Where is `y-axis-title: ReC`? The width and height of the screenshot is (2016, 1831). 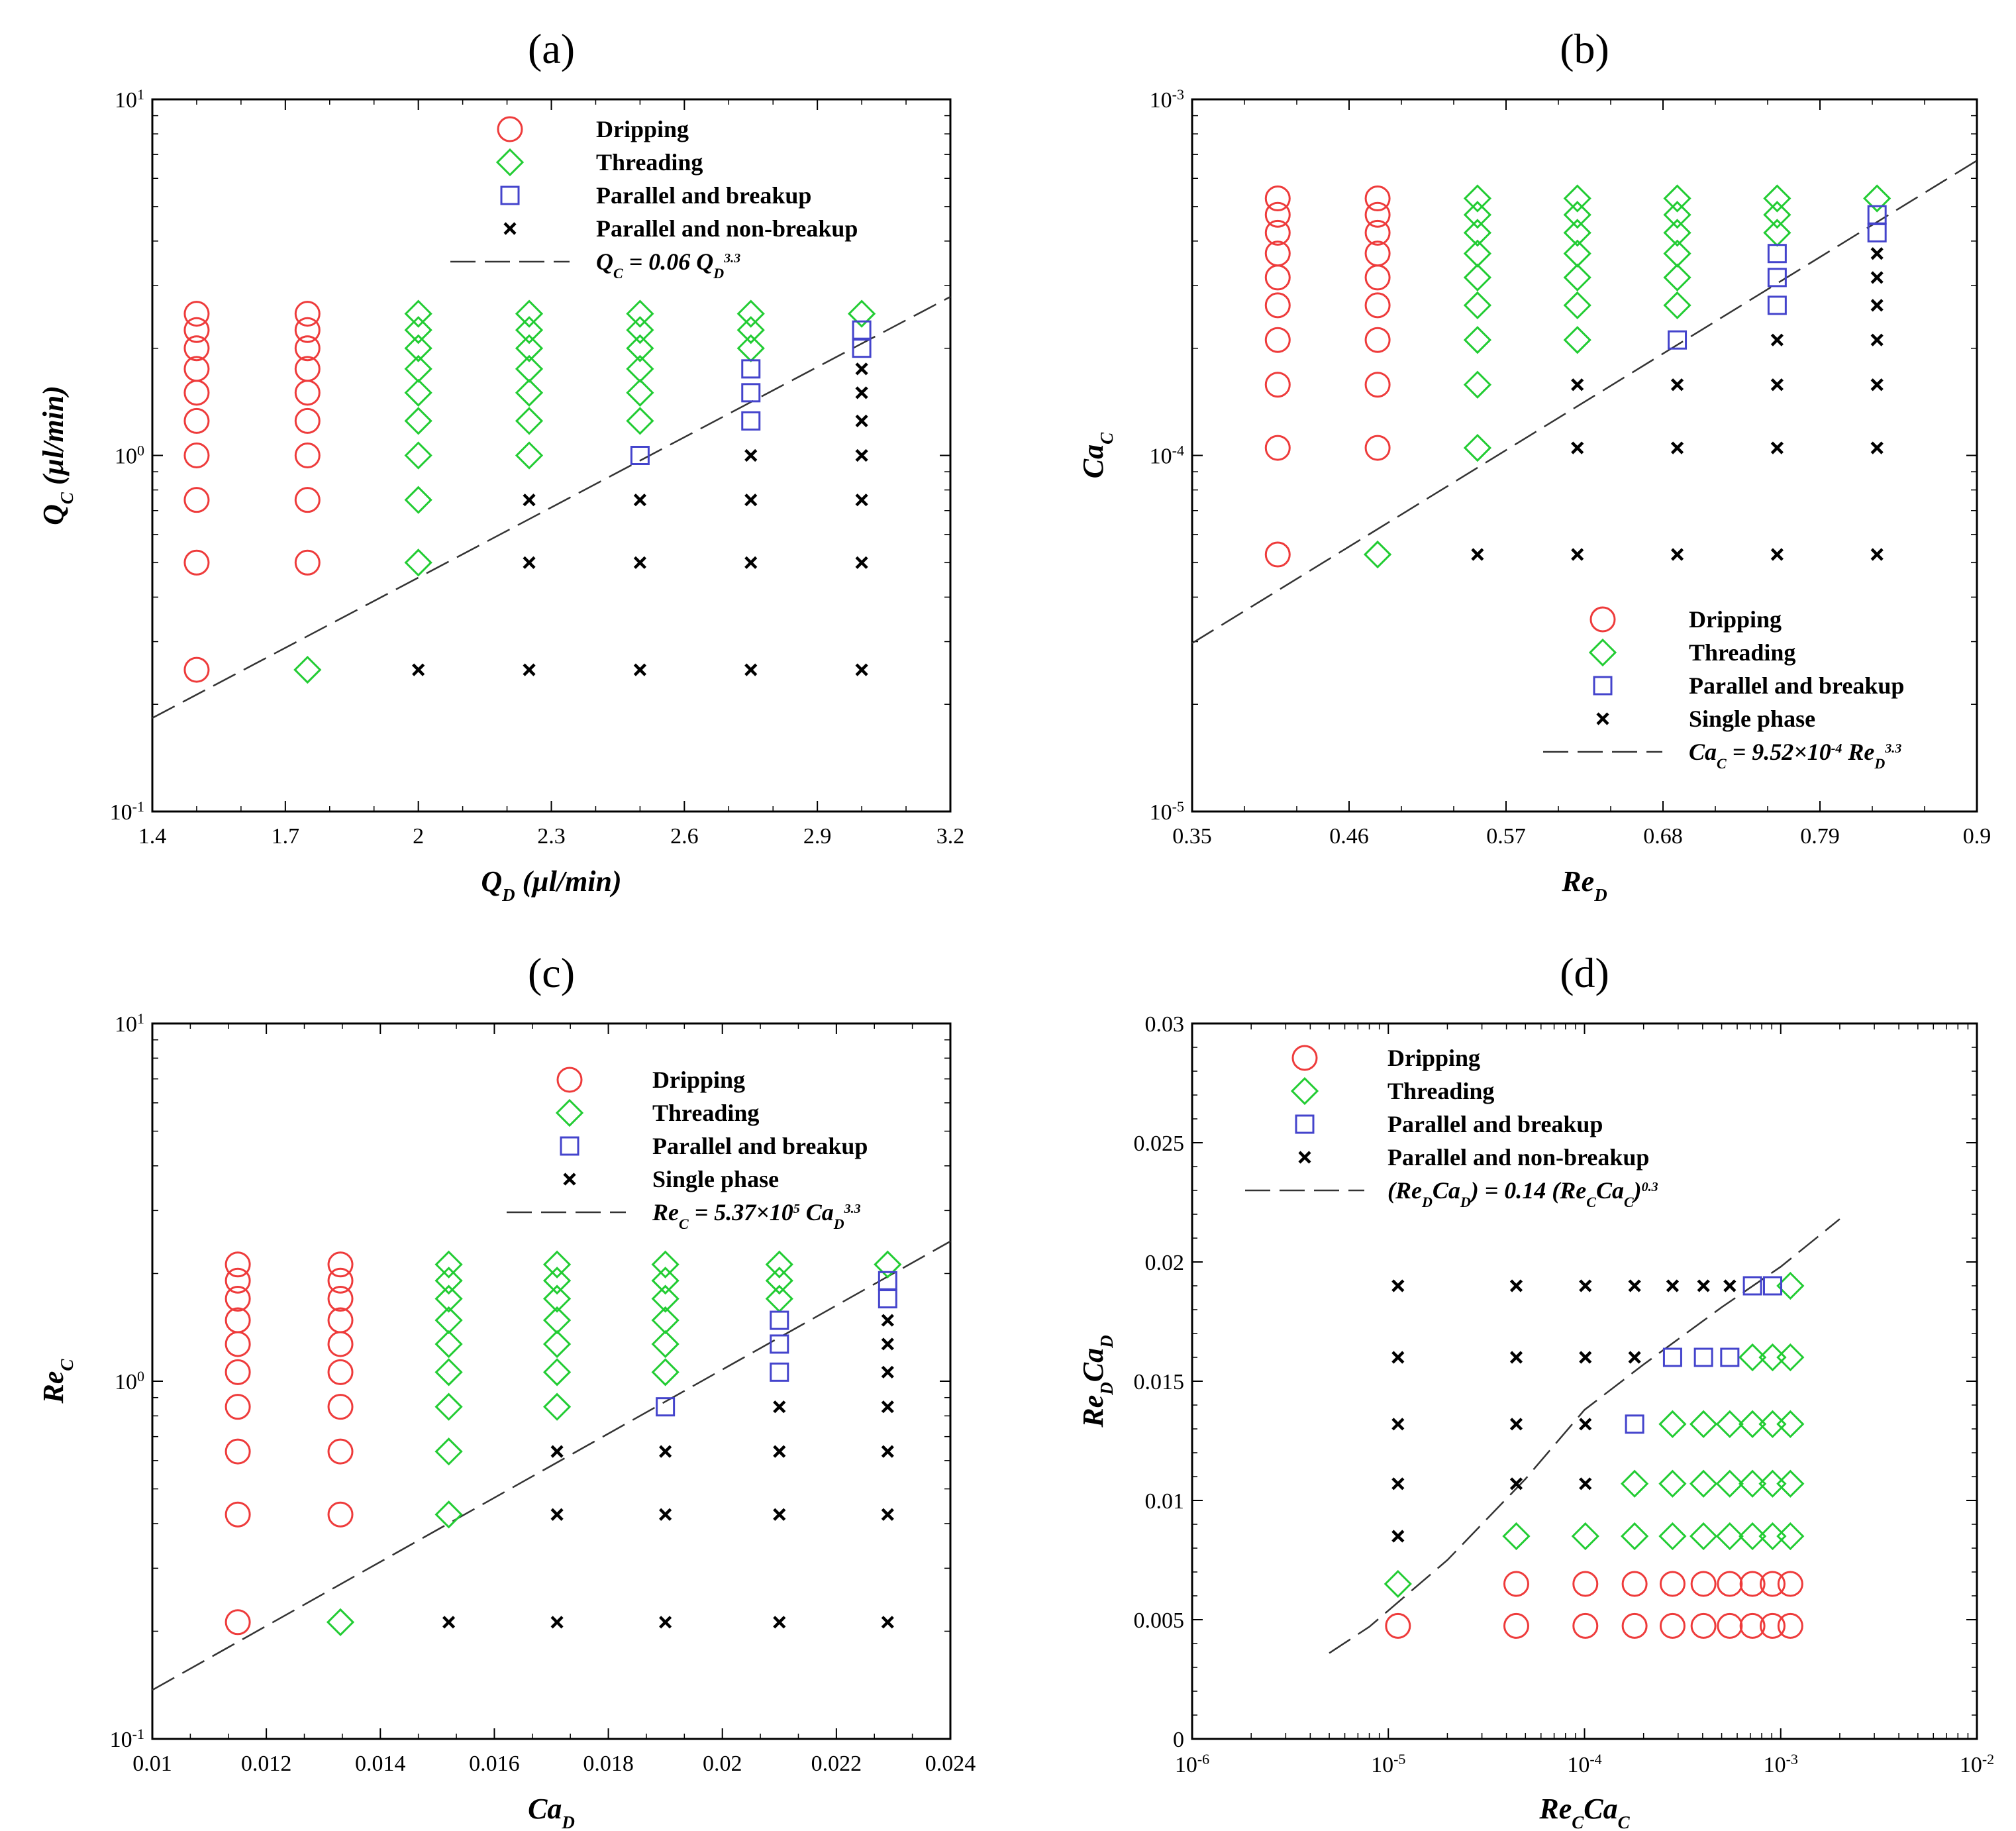
y-axis-title: ReC is located at coordinates (57, 1381).